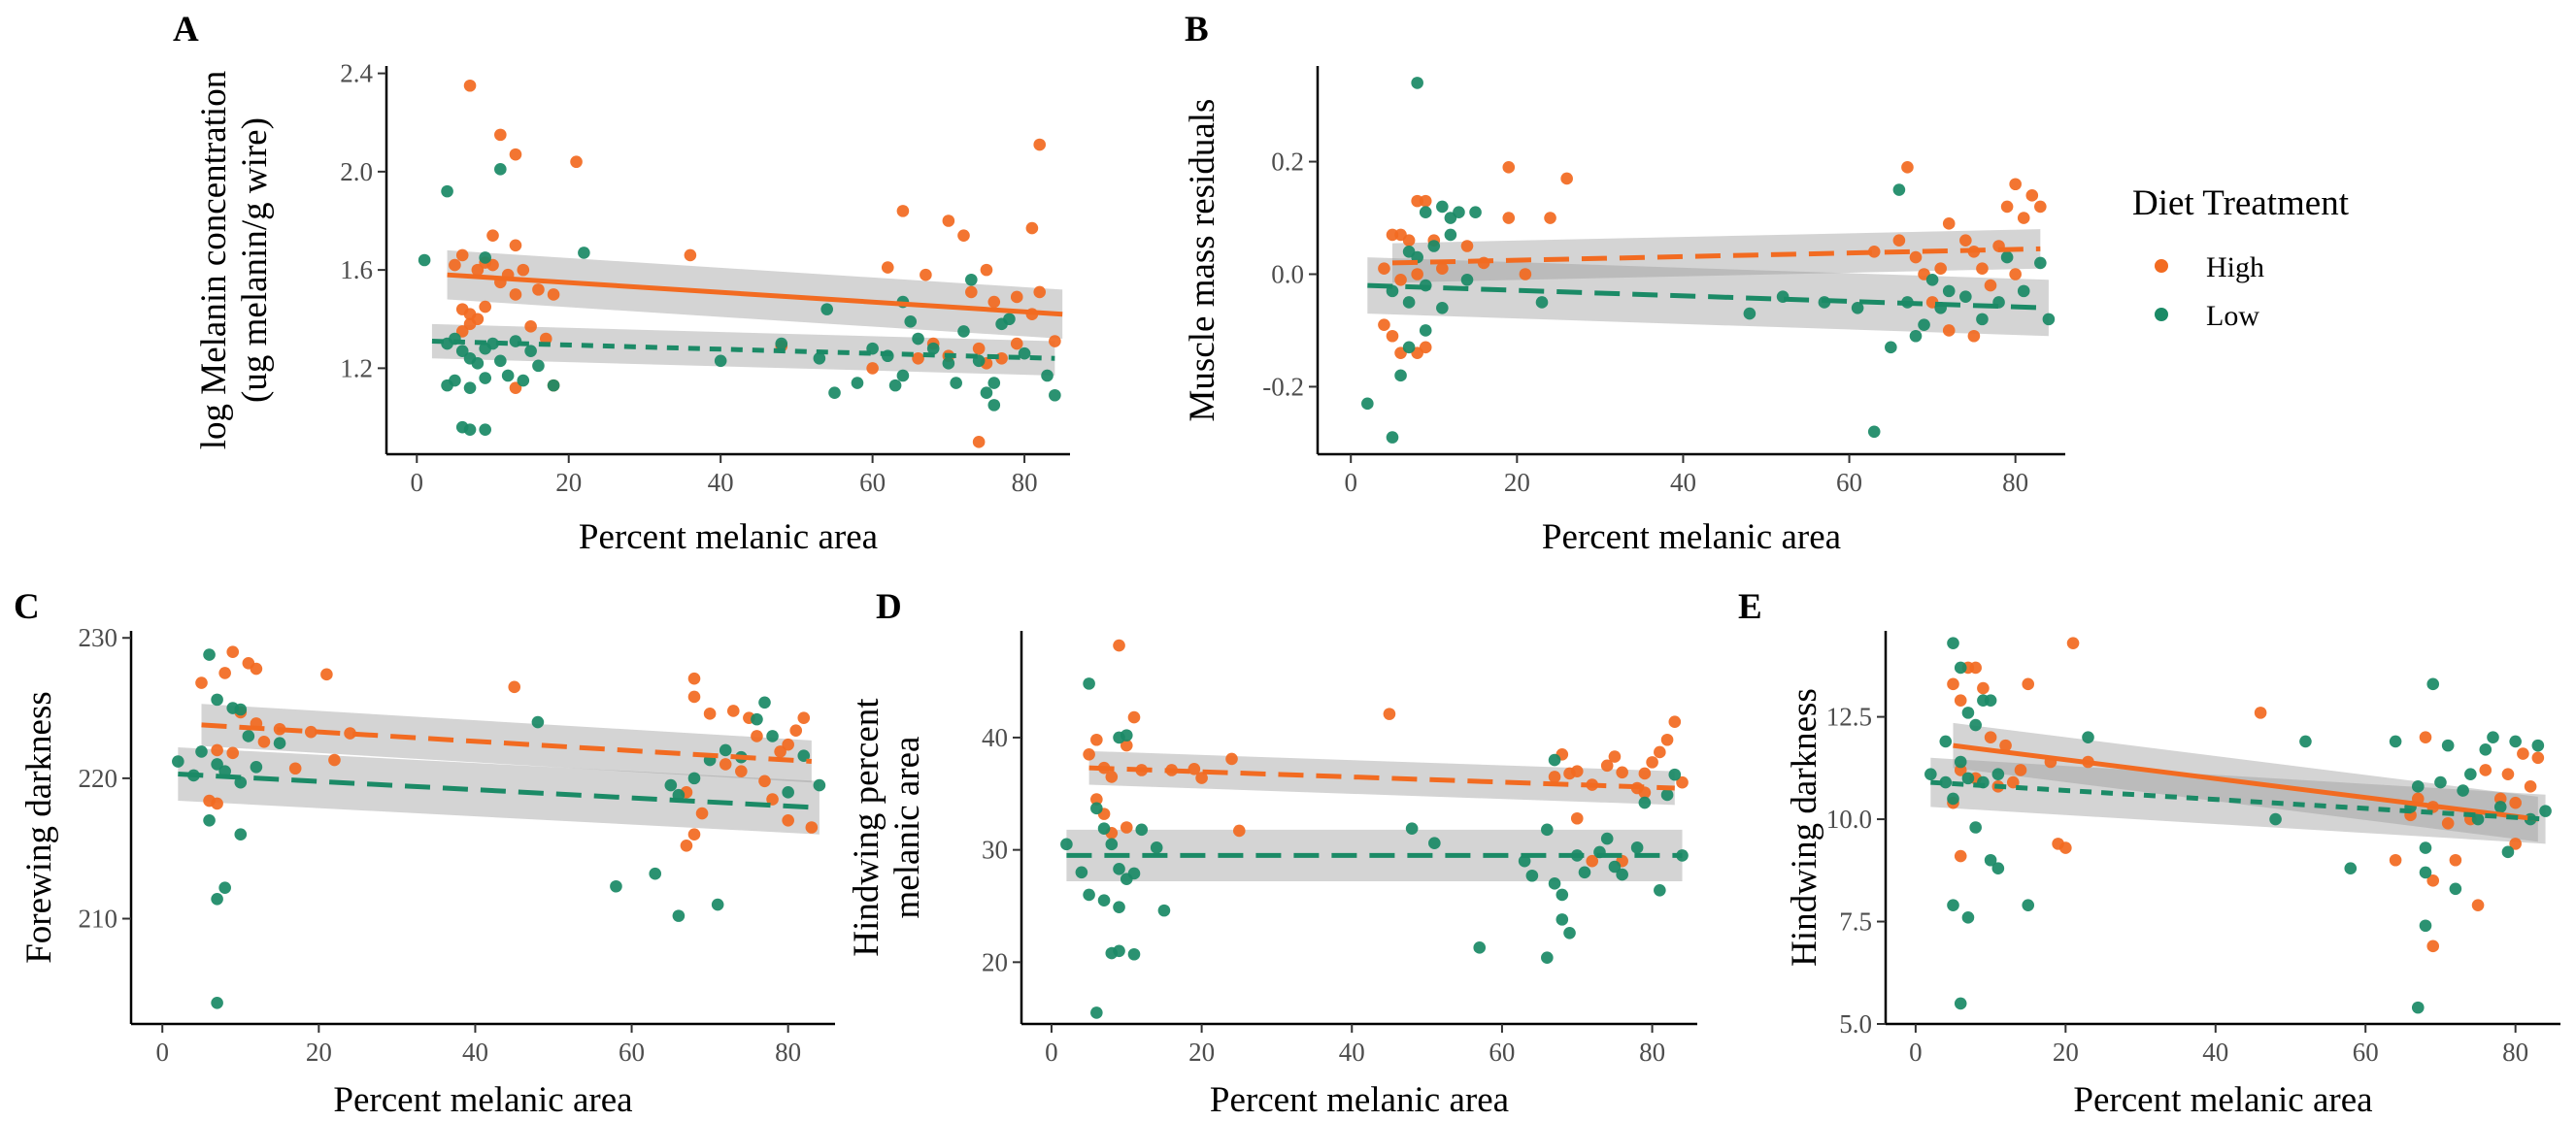 The image size is (2576, 1121). I want to click on panel-a-low-points, so click(740, 299).